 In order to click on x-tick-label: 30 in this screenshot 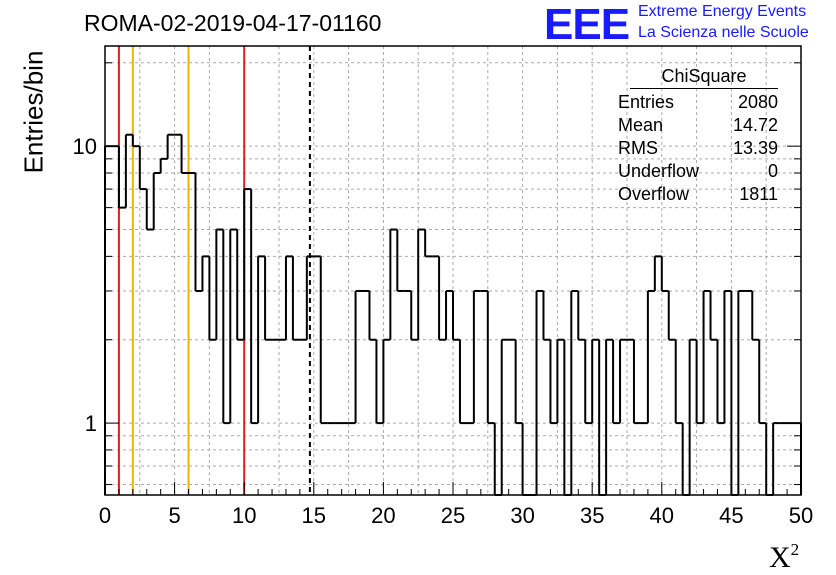, I will do `click(522, 515)`.